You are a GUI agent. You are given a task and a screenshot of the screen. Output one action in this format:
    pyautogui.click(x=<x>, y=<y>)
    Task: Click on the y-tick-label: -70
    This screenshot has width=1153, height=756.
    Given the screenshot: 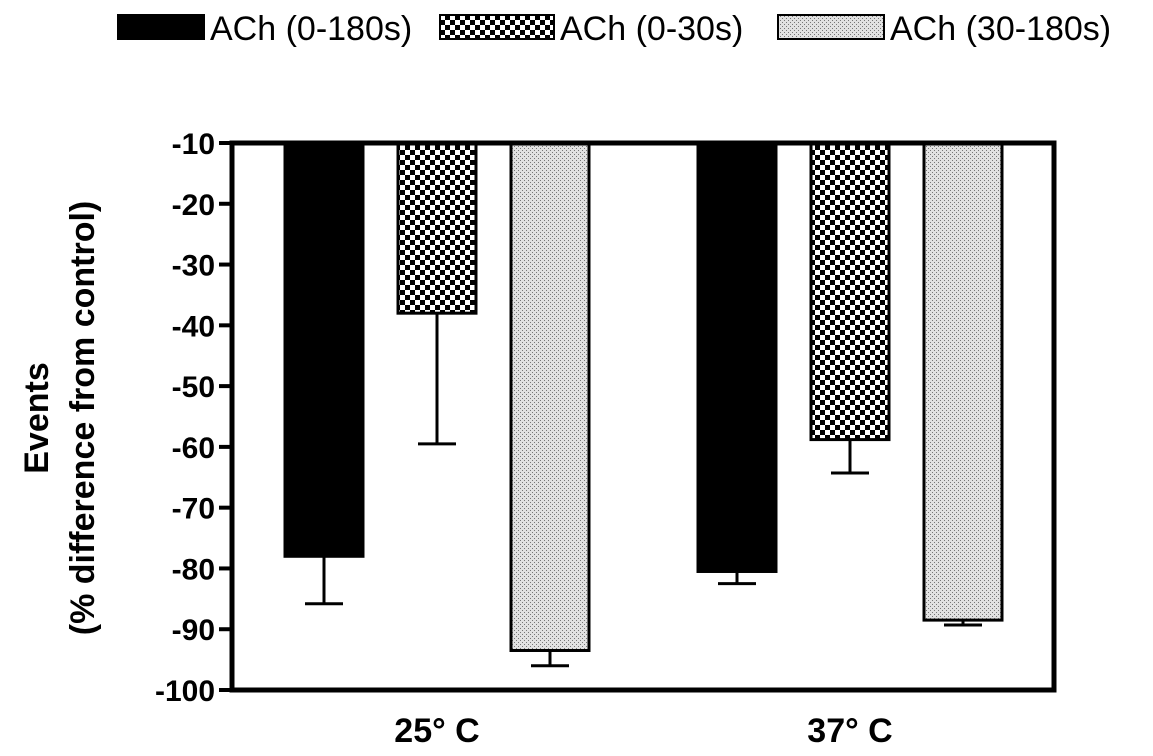 What is the action you would take?
    pyautogui.click(x=193, y=509)
    